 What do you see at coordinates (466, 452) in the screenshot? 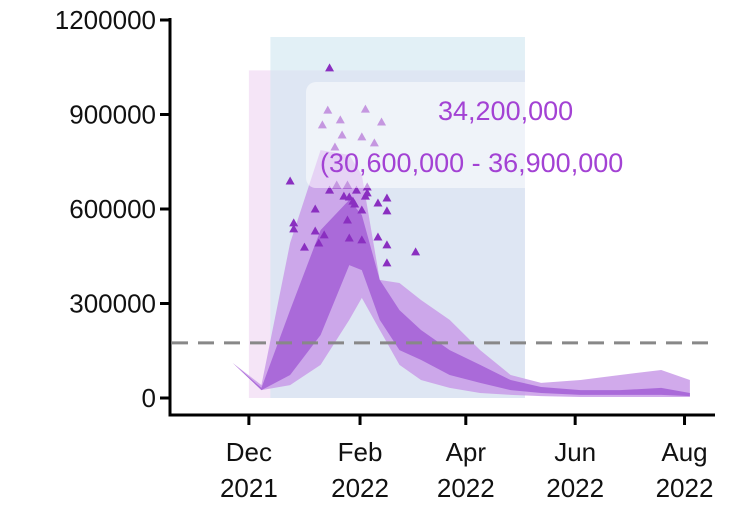
I see `x-tick-label: Apr` at bounding box center [466, 452].